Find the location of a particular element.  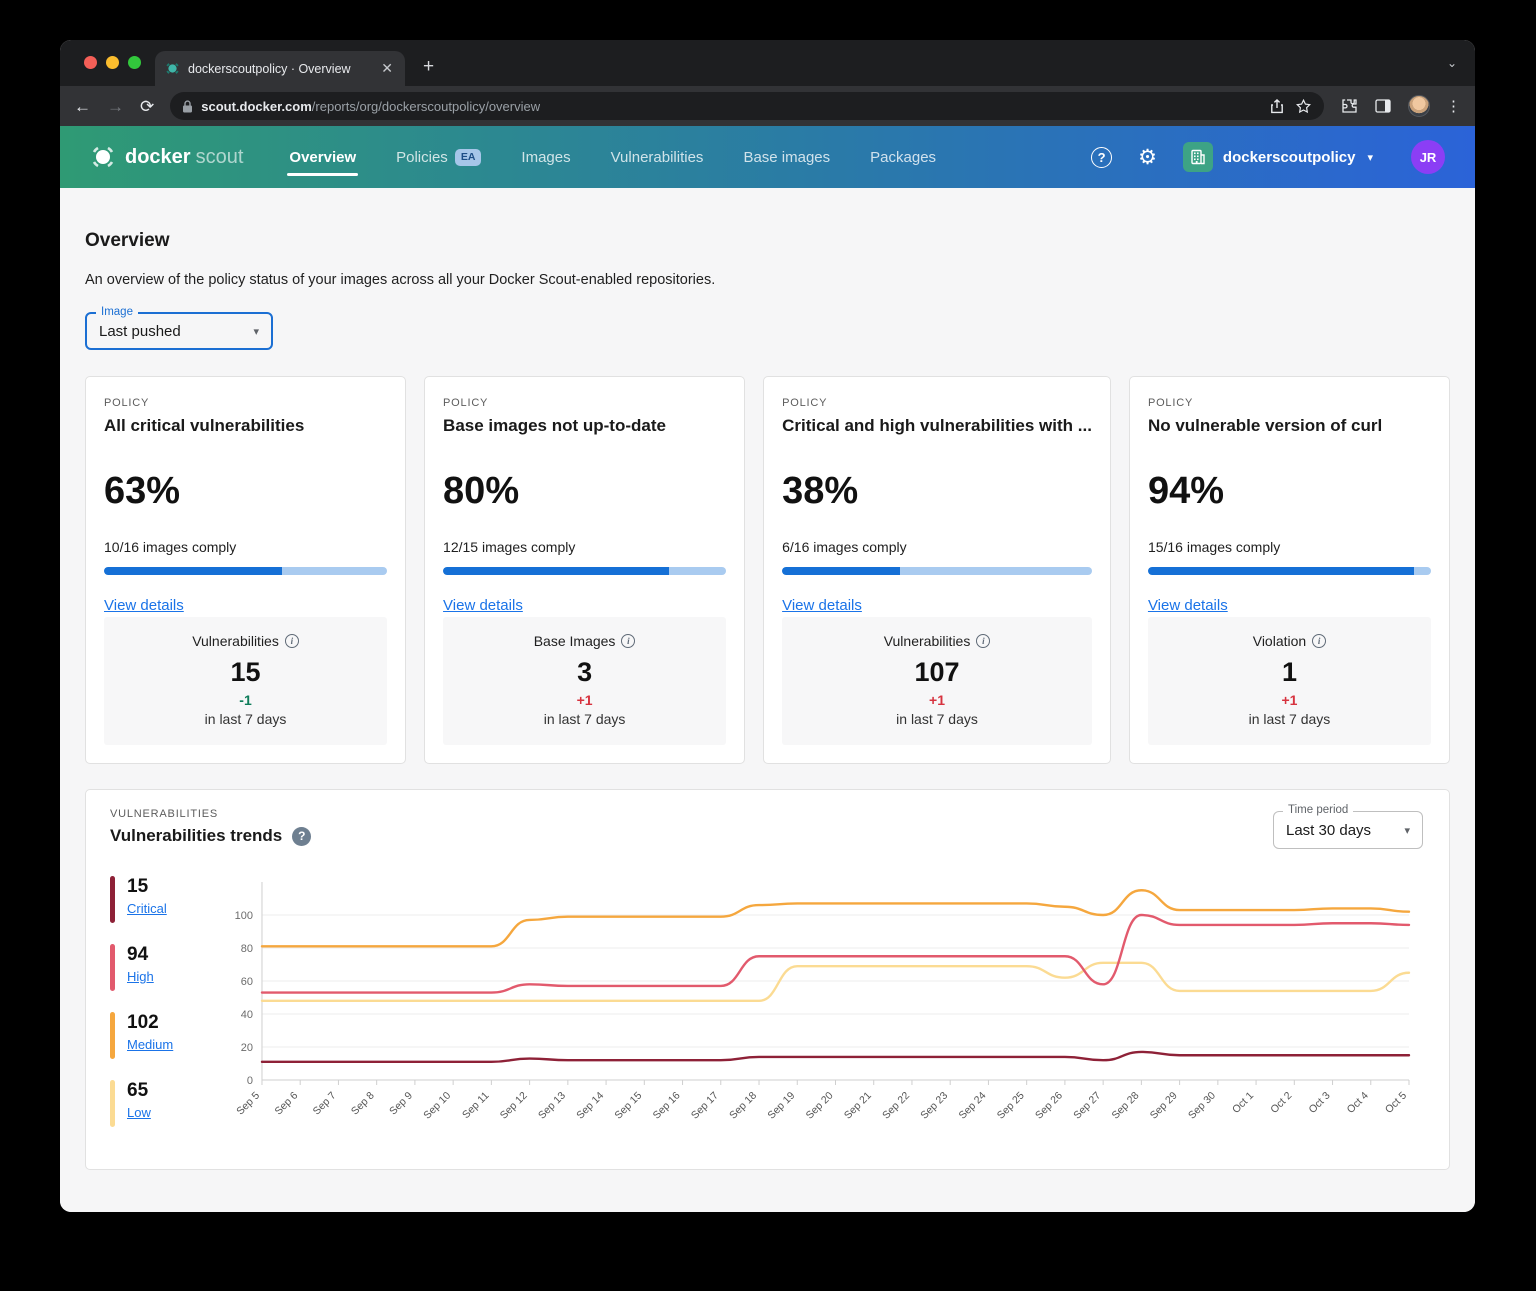

svg-text: Oct 3 is located at coordinates (1320, 1103).